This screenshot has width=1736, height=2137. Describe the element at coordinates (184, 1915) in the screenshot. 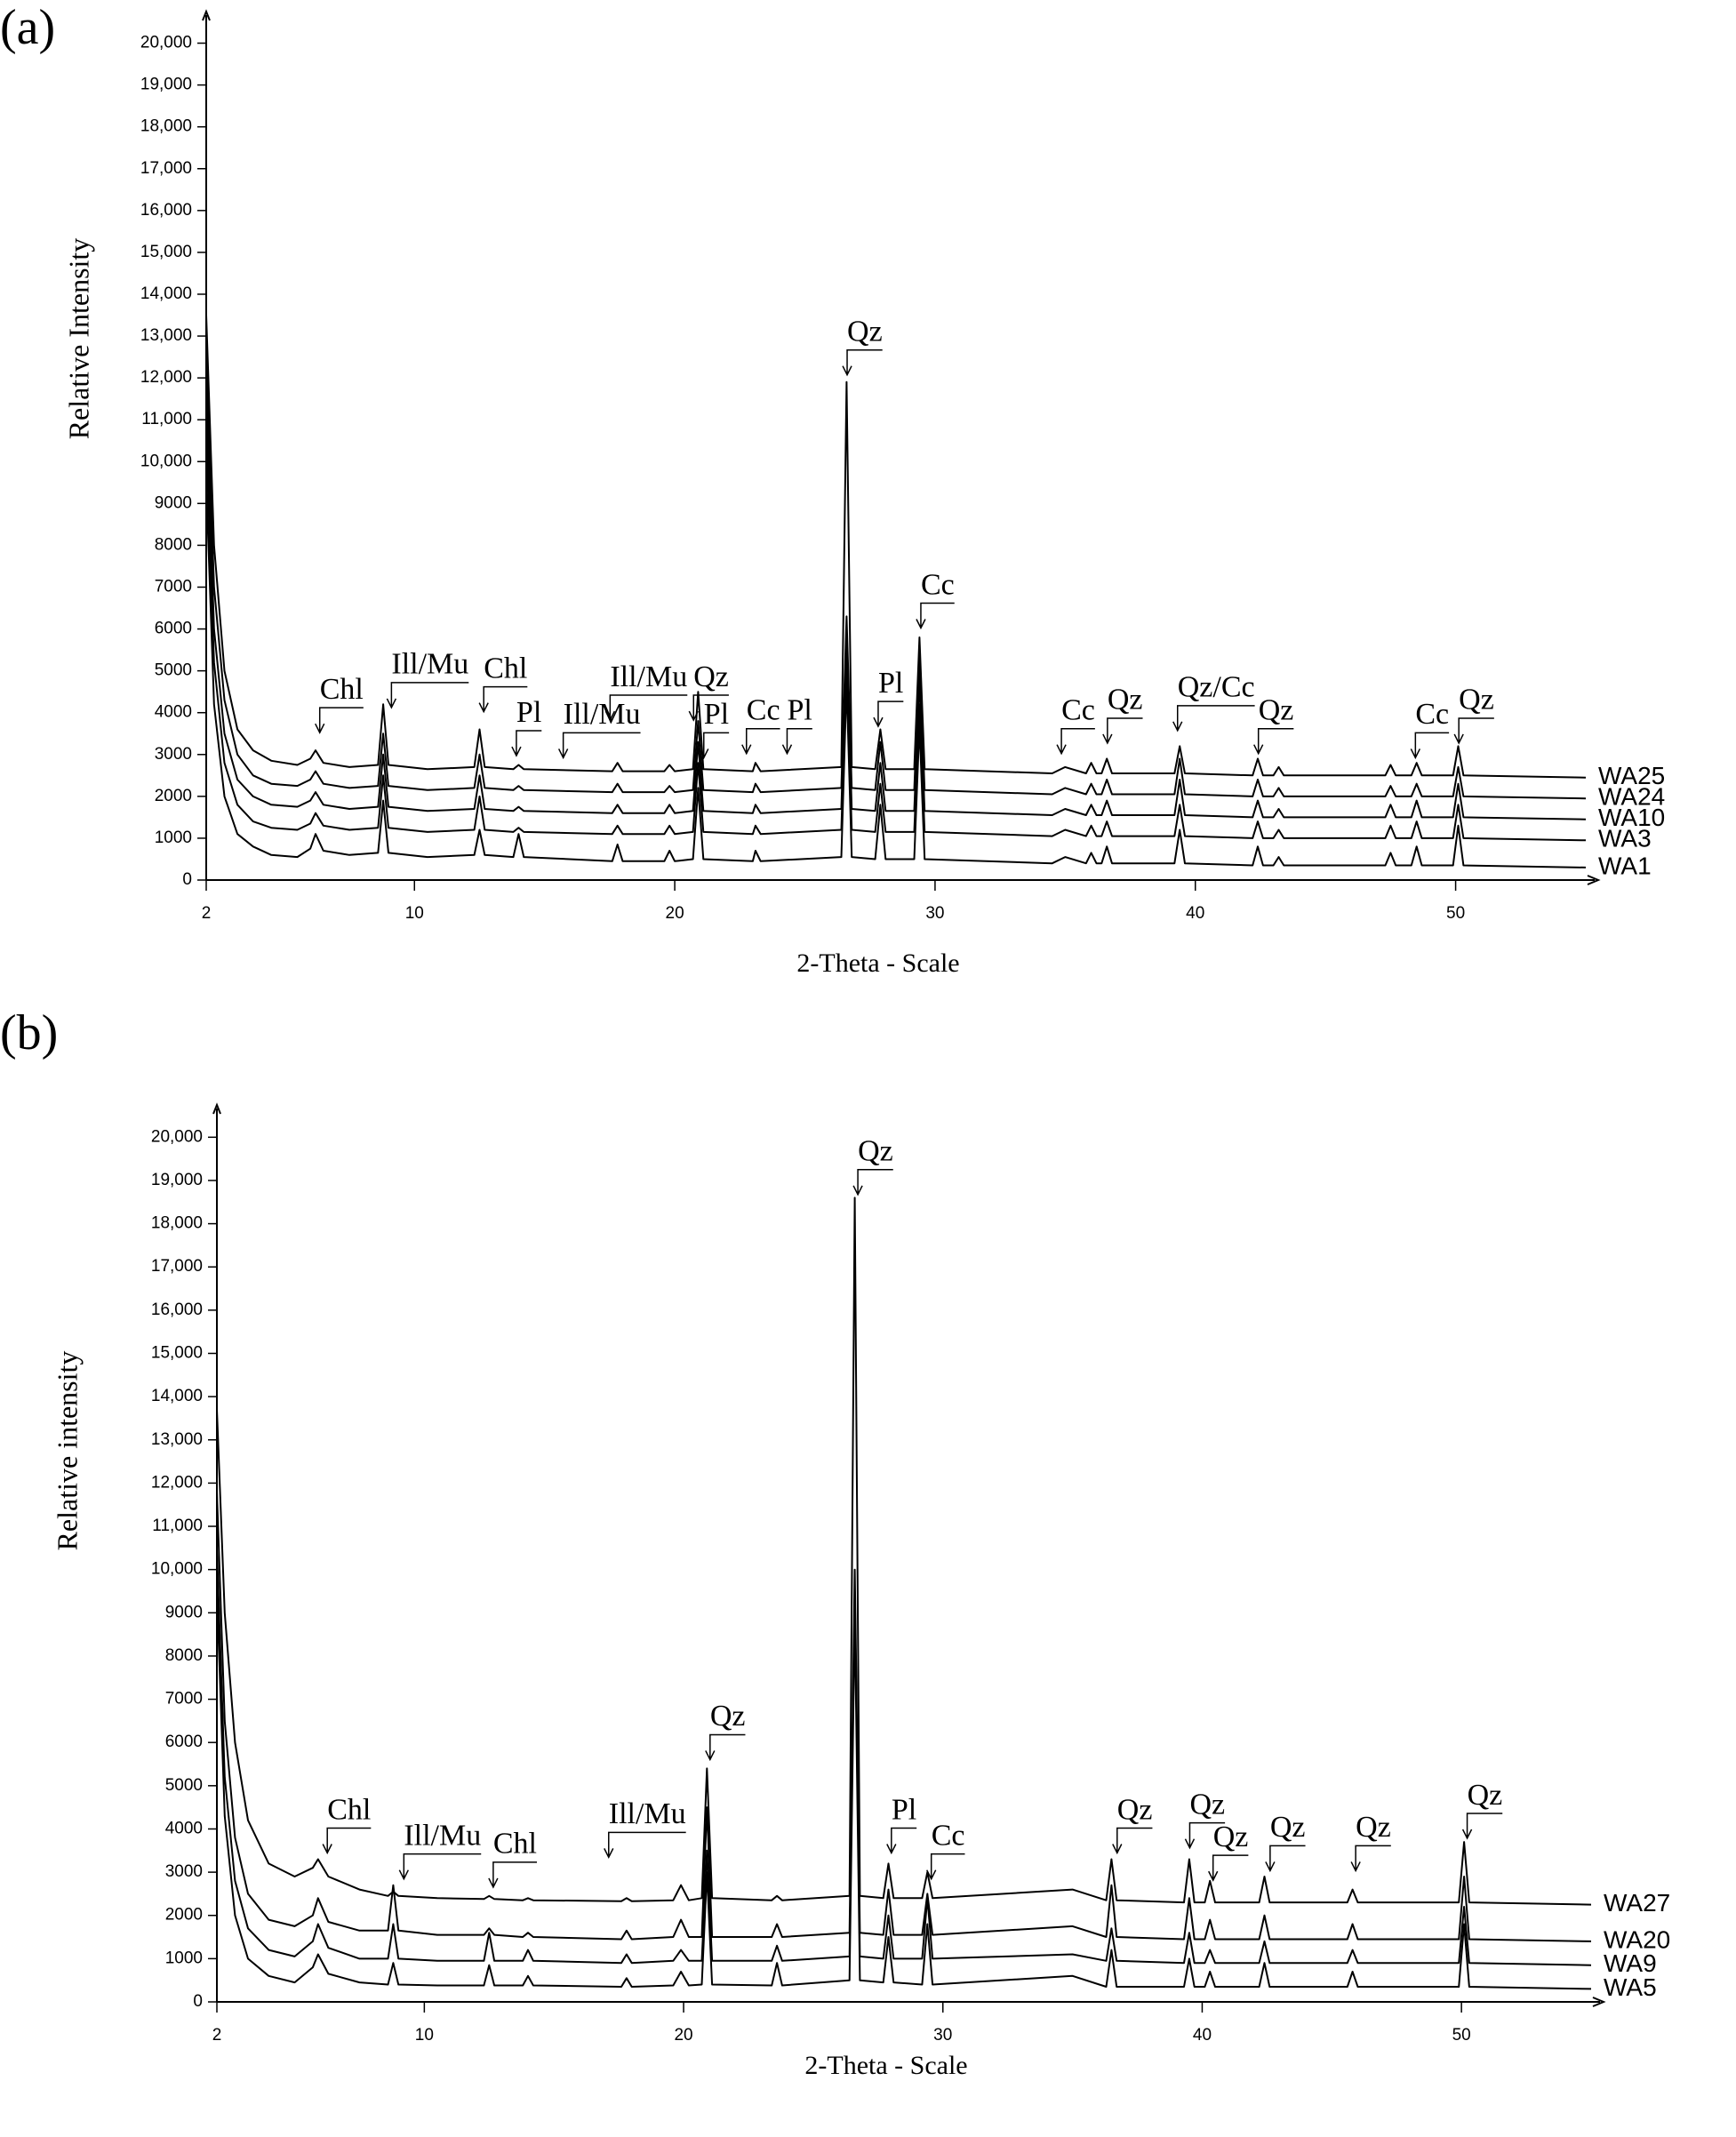

I see `y-tick-label: 2000` at that location.